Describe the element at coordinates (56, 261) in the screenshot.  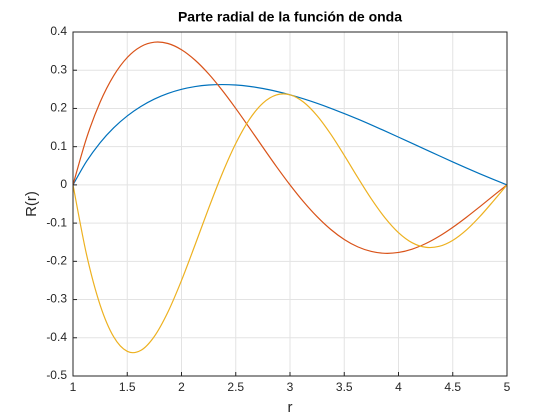
I see `y-tick-label: -0.2` at that location.